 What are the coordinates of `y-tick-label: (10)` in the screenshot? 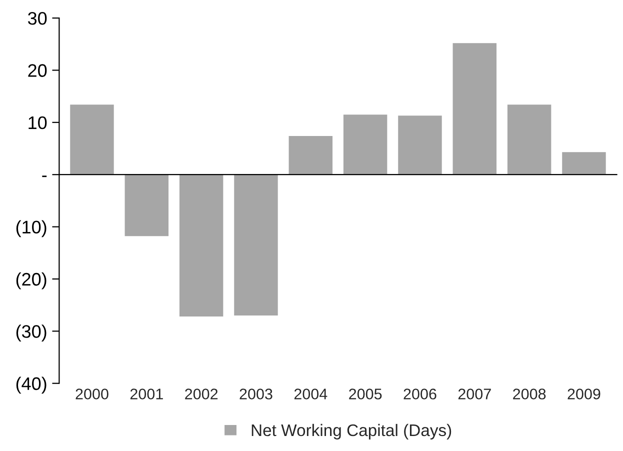 It's located at (31, 229).